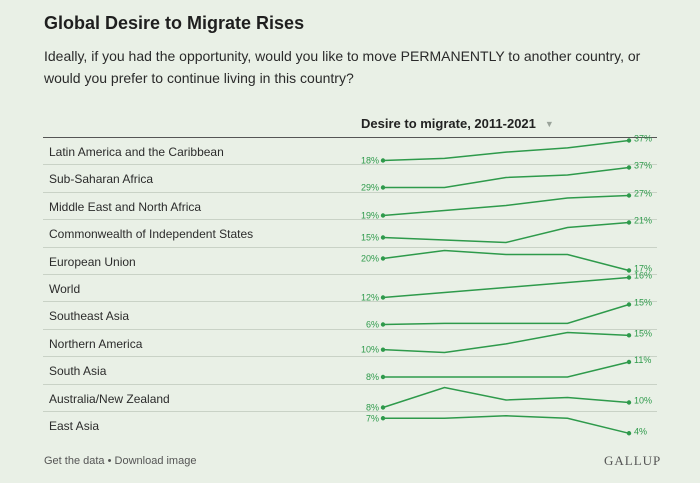 This screenshot has height=483, width=700. What do you see at coordinates (372, 418) in the screenshot?
I see `start-value-label: 7%` at bounding box center [372, 418].